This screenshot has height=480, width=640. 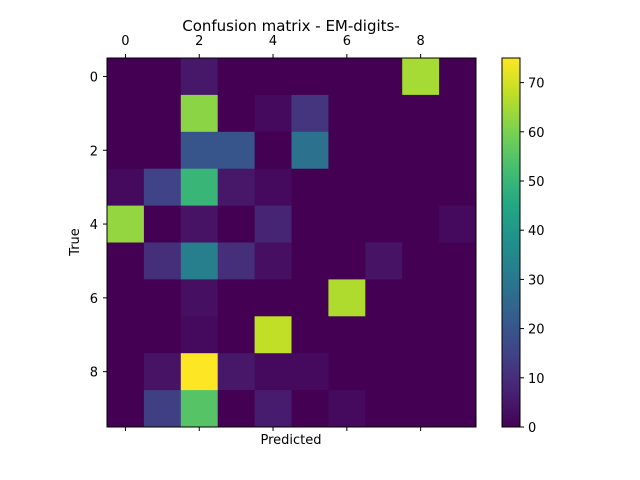 What do you see at coordinates (199, 409) in the screenshot?
I see `heatmap-cell-r9-c2` at bounding box center [199, 409].